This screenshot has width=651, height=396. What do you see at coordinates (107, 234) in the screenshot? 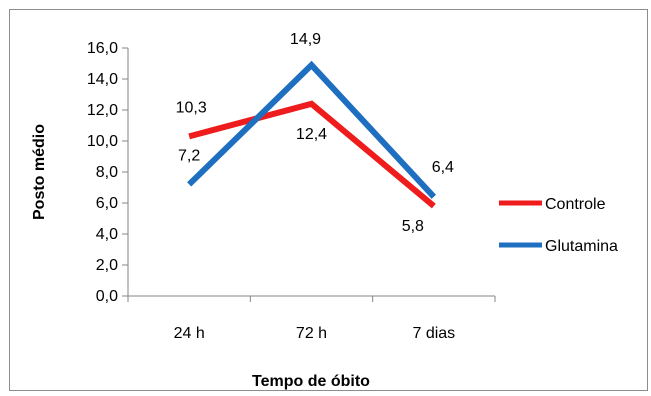
I see `y-tick-label: 4,0` at bounding box center [107, 234].